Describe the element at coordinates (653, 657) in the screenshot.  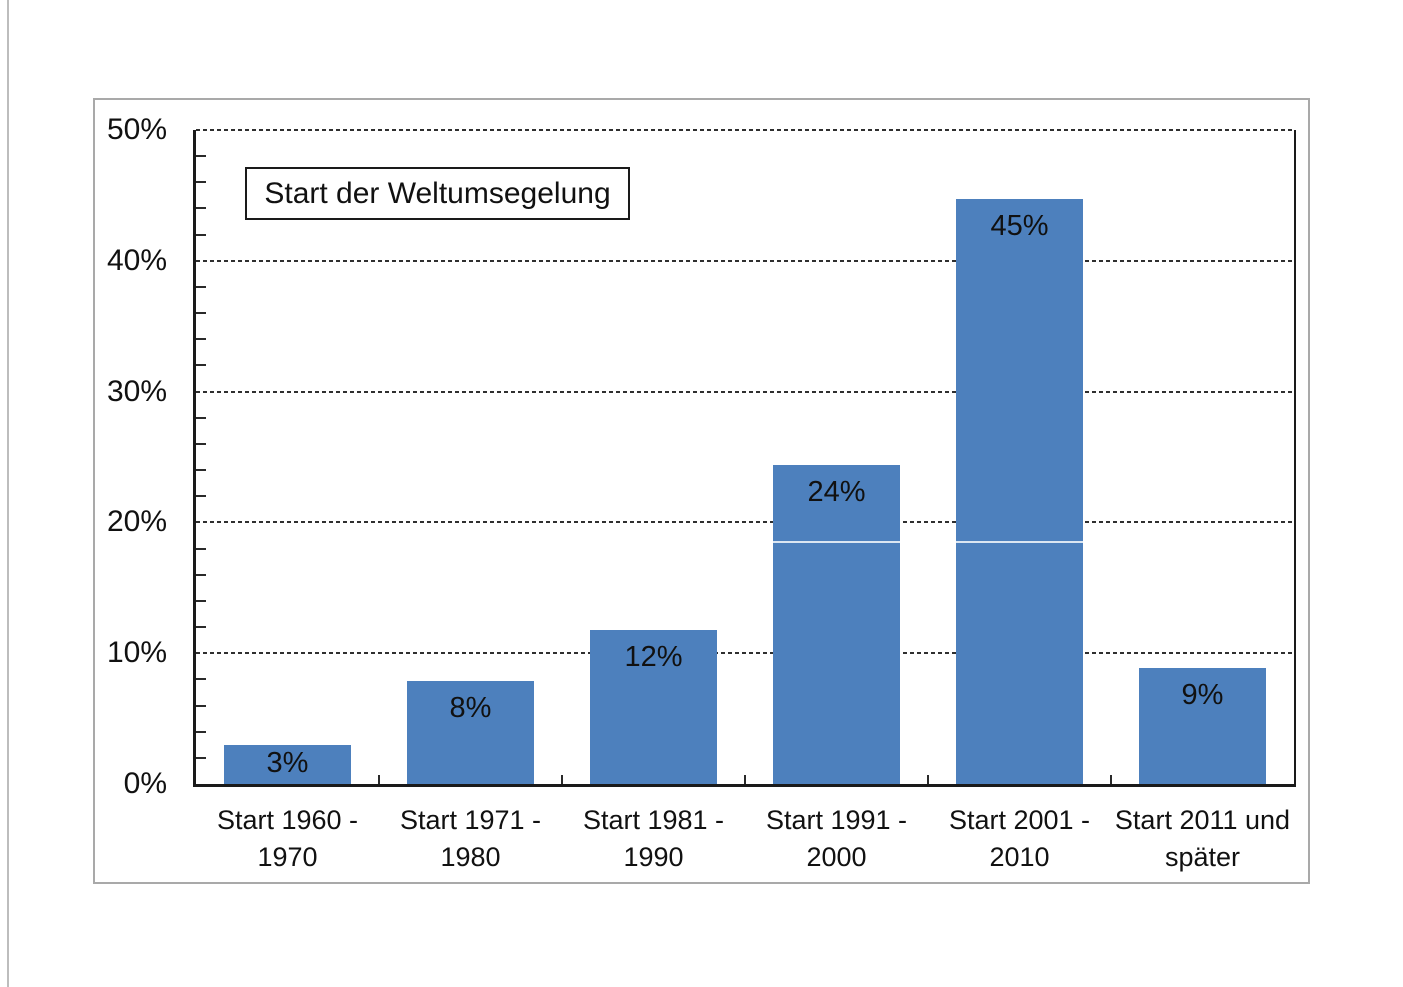
I see `bar-value-label-2: 12%` at that location.